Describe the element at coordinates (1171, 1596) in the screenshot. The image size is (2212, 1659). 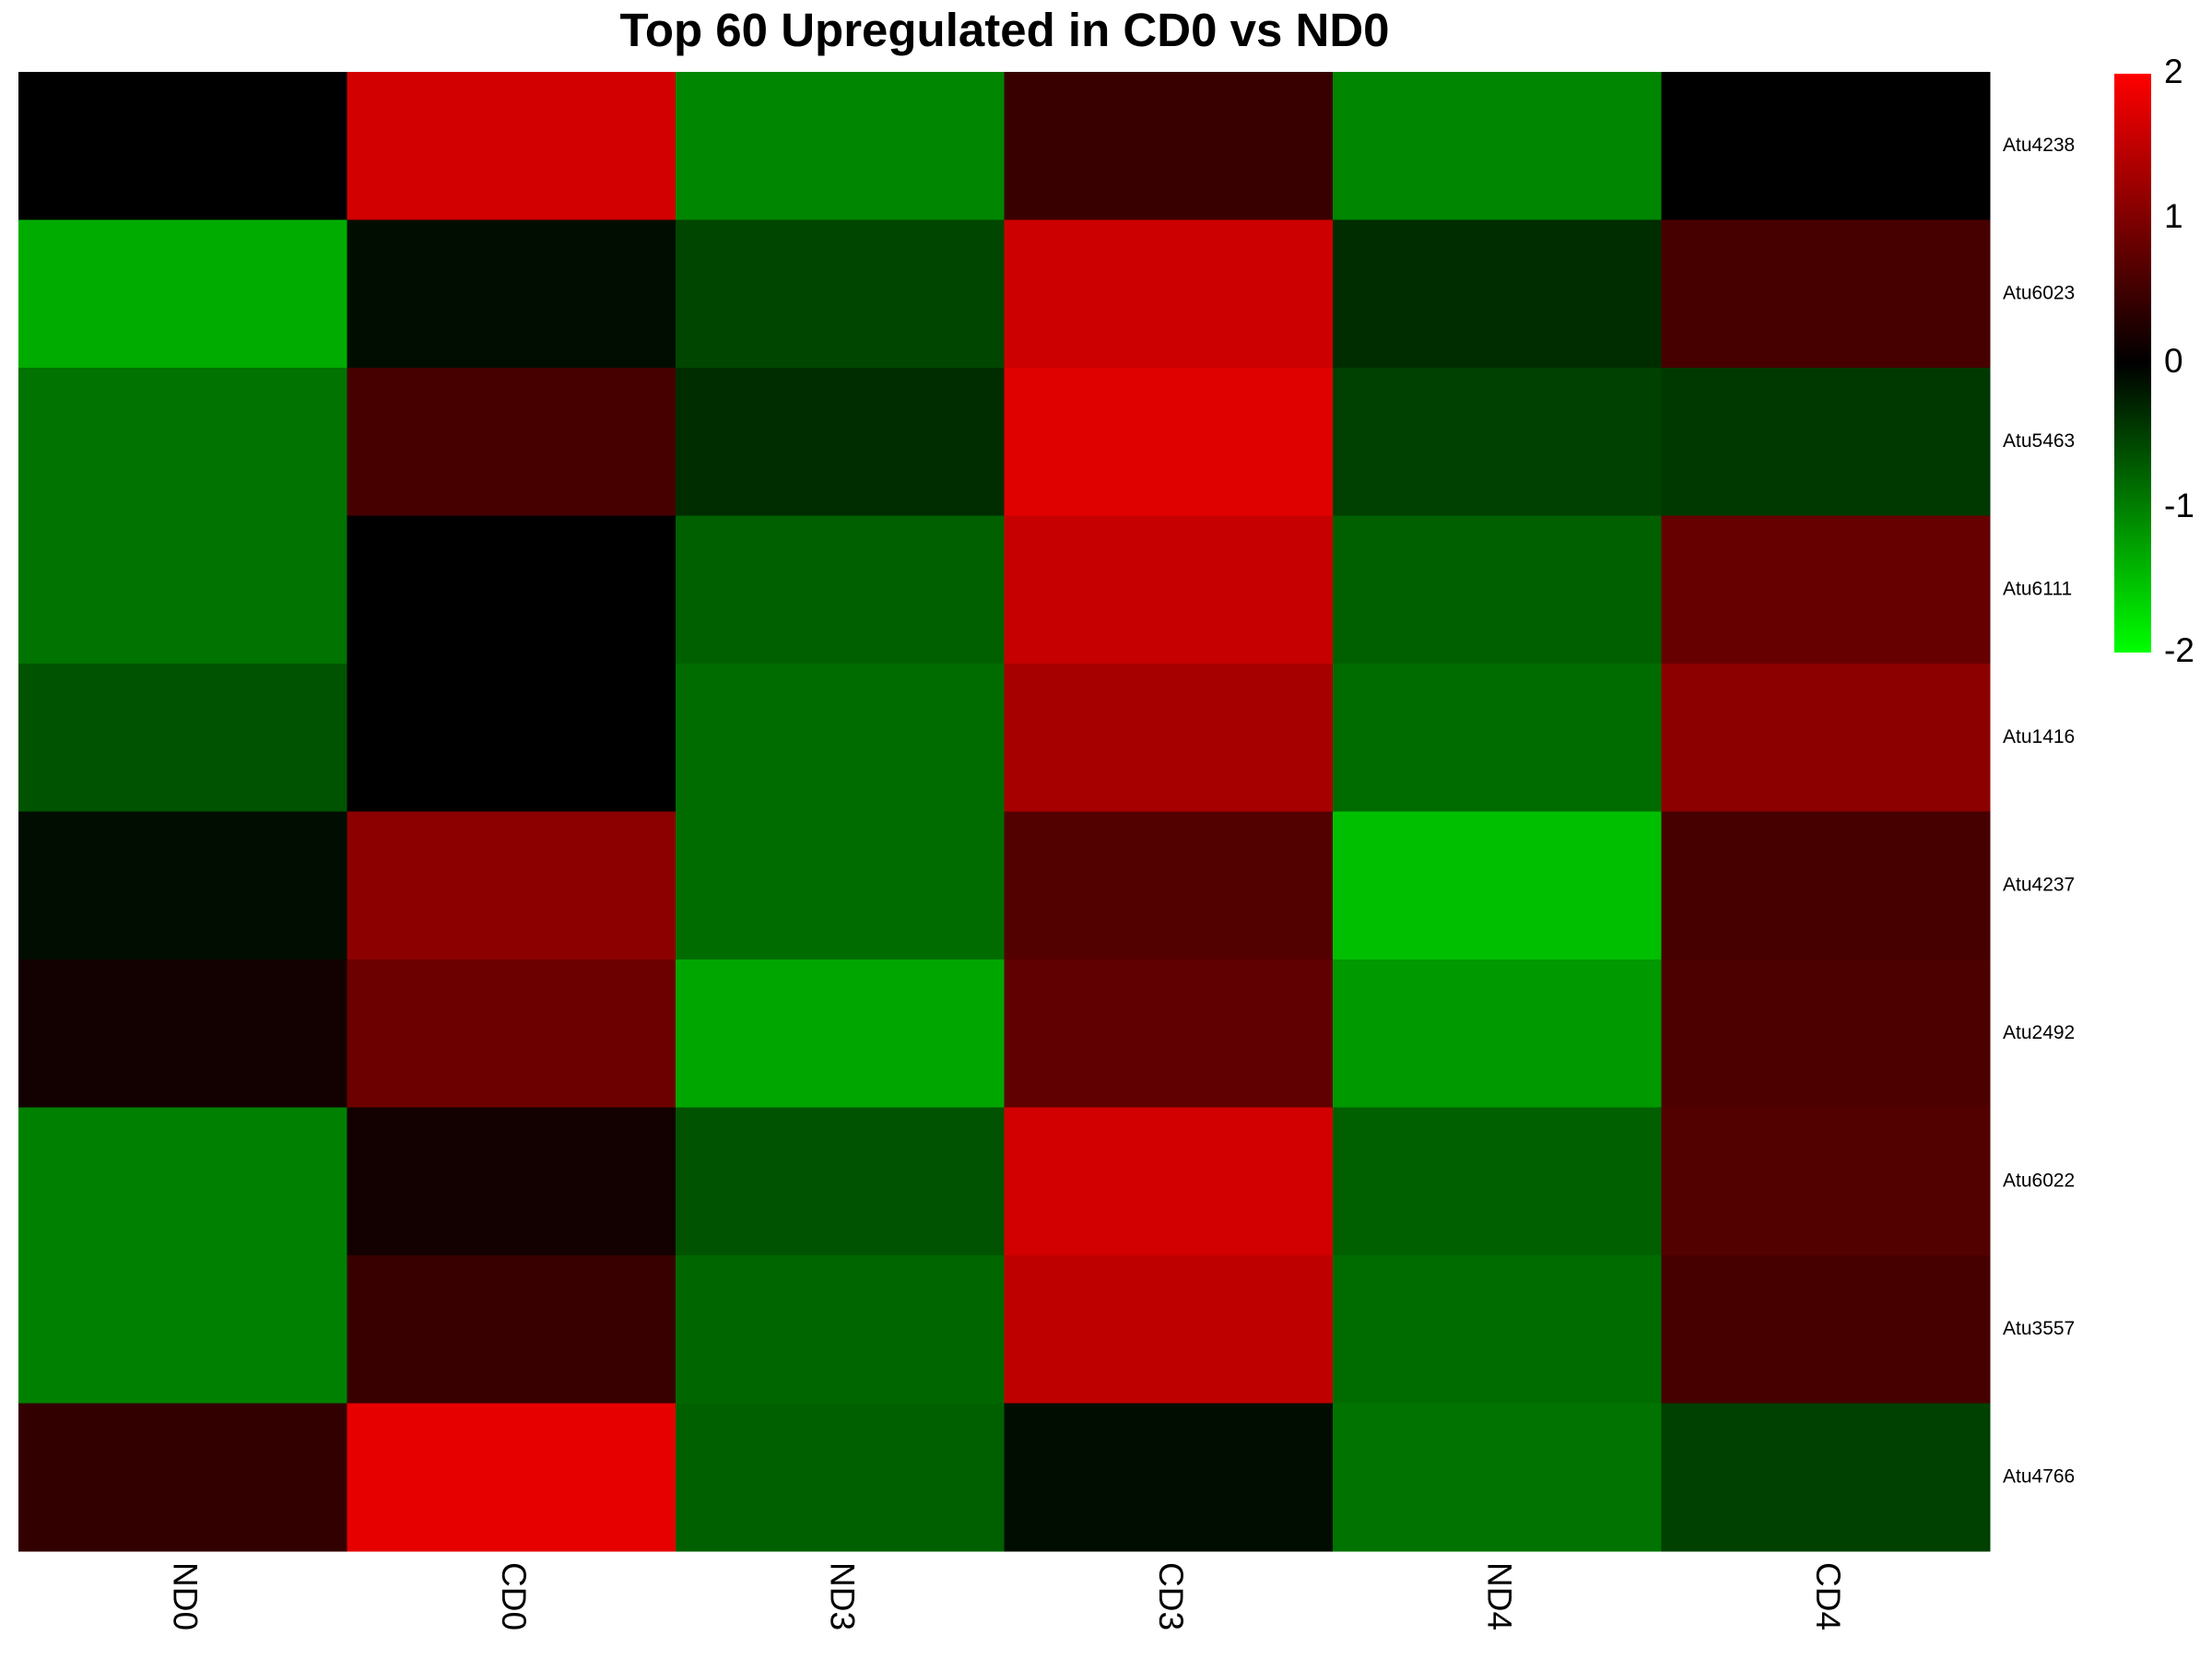
I see `column-label: CD3` at that location.